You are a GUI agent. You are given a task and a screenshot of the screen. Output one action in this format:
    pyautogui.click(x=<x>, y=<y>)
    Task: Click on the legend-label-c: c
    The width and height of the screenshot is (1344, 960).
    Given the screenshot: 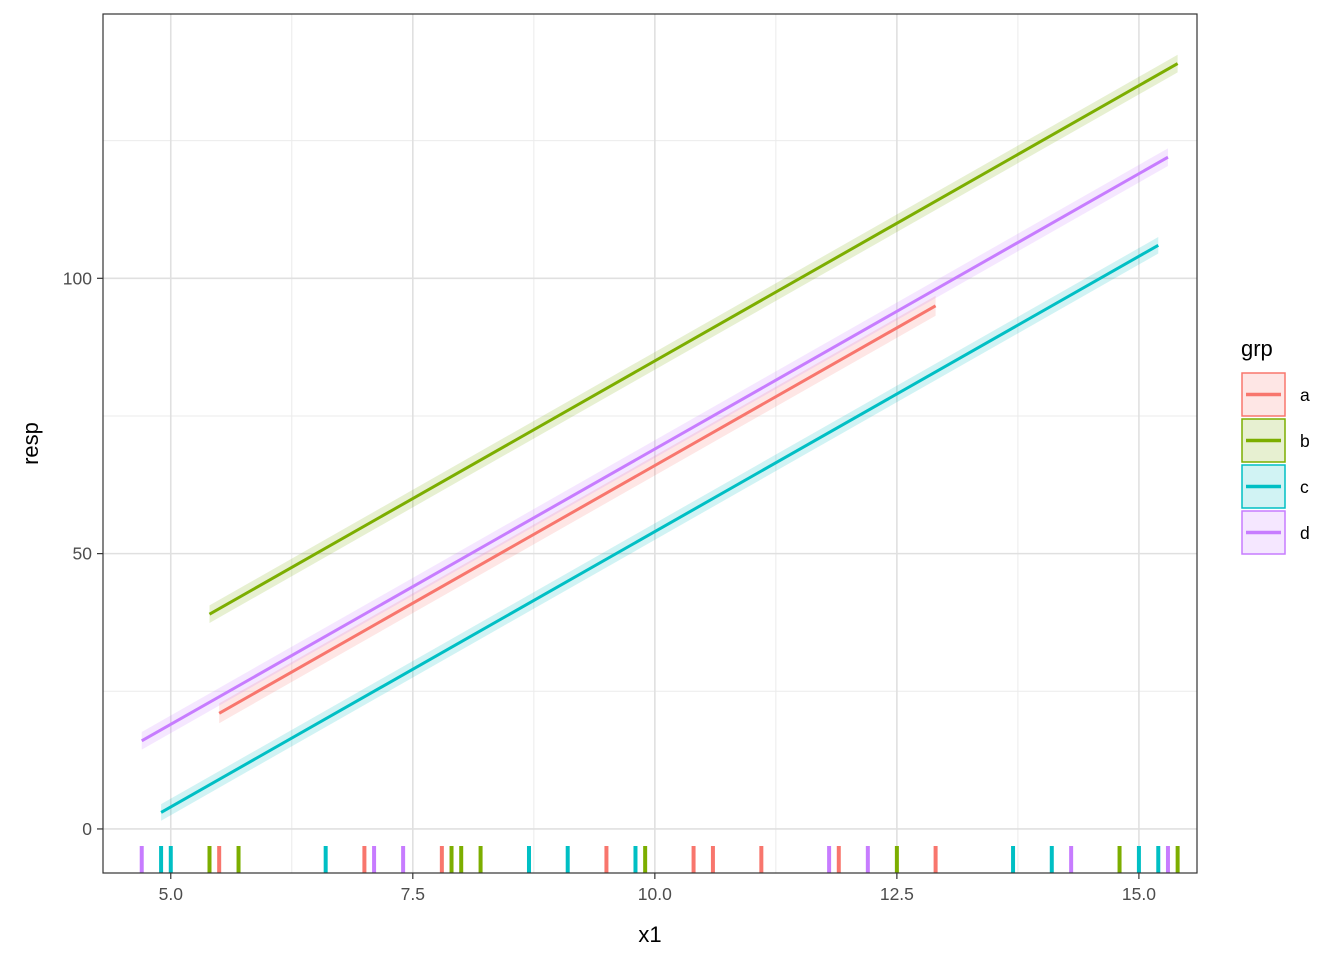 What is the action you would take?
    pyautogui.click(x=1304, y=487)
    